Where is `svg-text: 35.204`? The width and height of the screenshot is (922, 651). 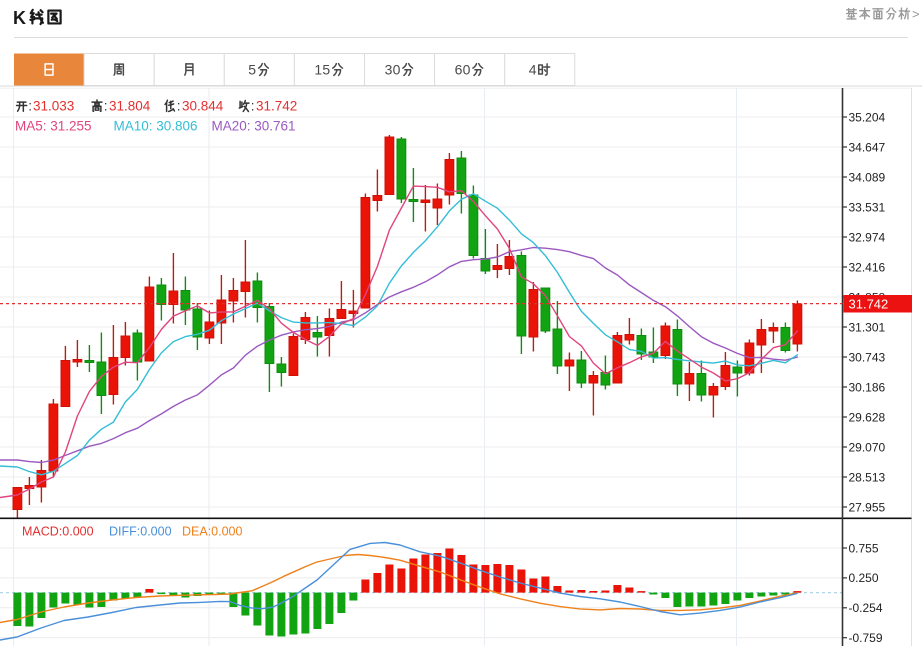 svg-text: 35.204 is located at coordinates (867, 117).